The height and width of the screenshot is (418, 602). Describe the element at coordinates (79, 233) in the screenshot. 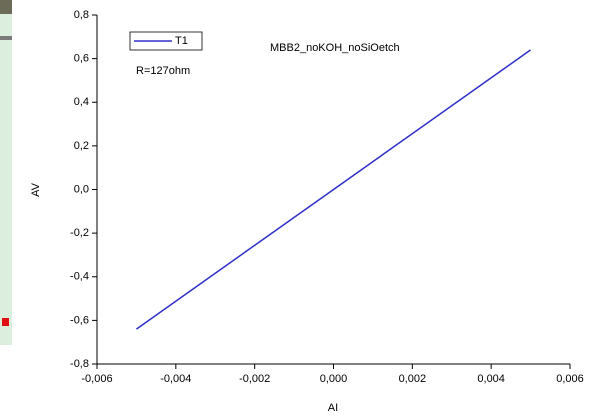

I see `y-tick-label: -0,2` at that location.